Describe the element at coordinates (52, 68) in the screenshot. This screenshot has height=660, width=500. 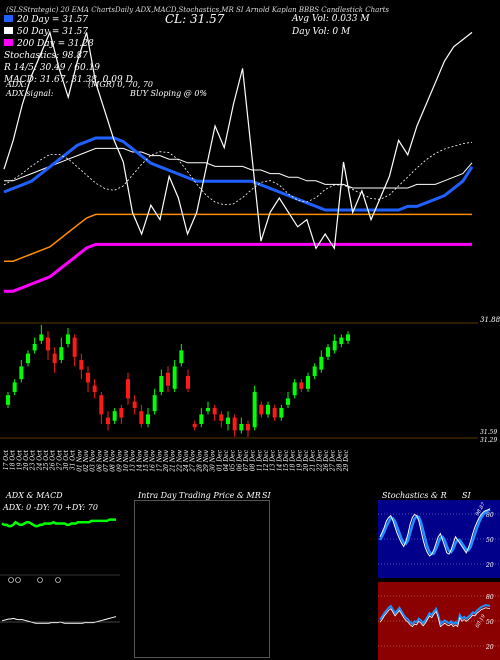
I see `legend-r: R 14/5: 30.49 / 60.19` at that location.